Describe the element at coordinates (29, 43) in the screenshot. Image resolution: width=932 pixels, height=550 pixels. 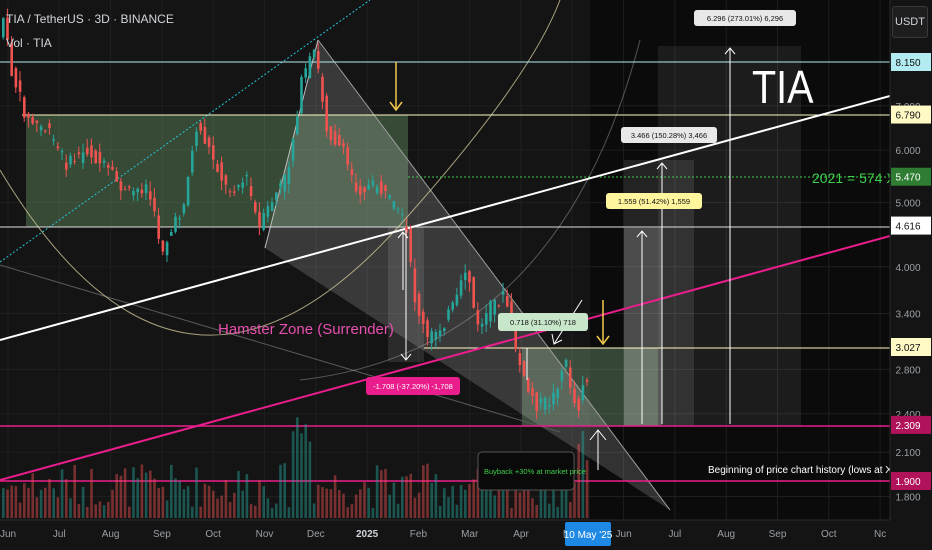
I see `volume-header: Vol · TIA` at that location.